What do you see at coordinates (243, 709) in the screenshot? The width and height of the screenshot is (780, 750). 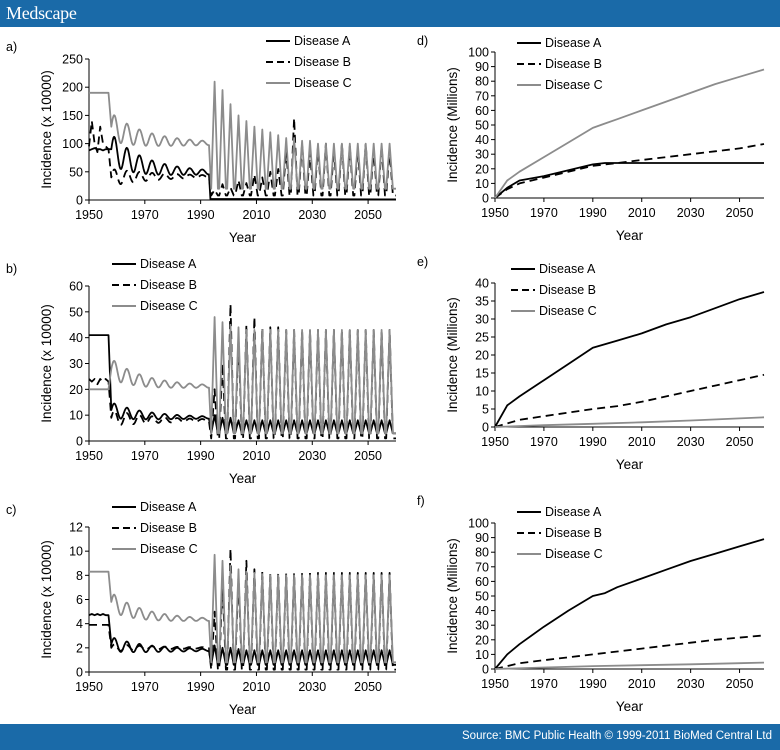 I see `x-axis-title-c: Year` at bounding box center [243, 709].